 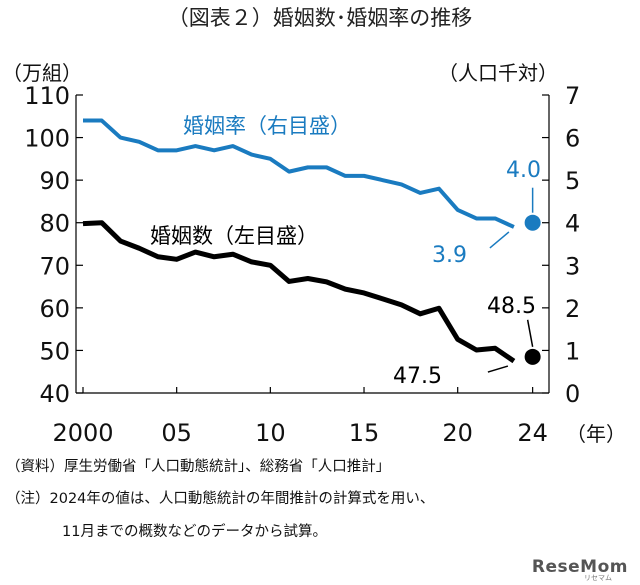 I want to click on right-tick-label: 0, so click(x=572, y=394).